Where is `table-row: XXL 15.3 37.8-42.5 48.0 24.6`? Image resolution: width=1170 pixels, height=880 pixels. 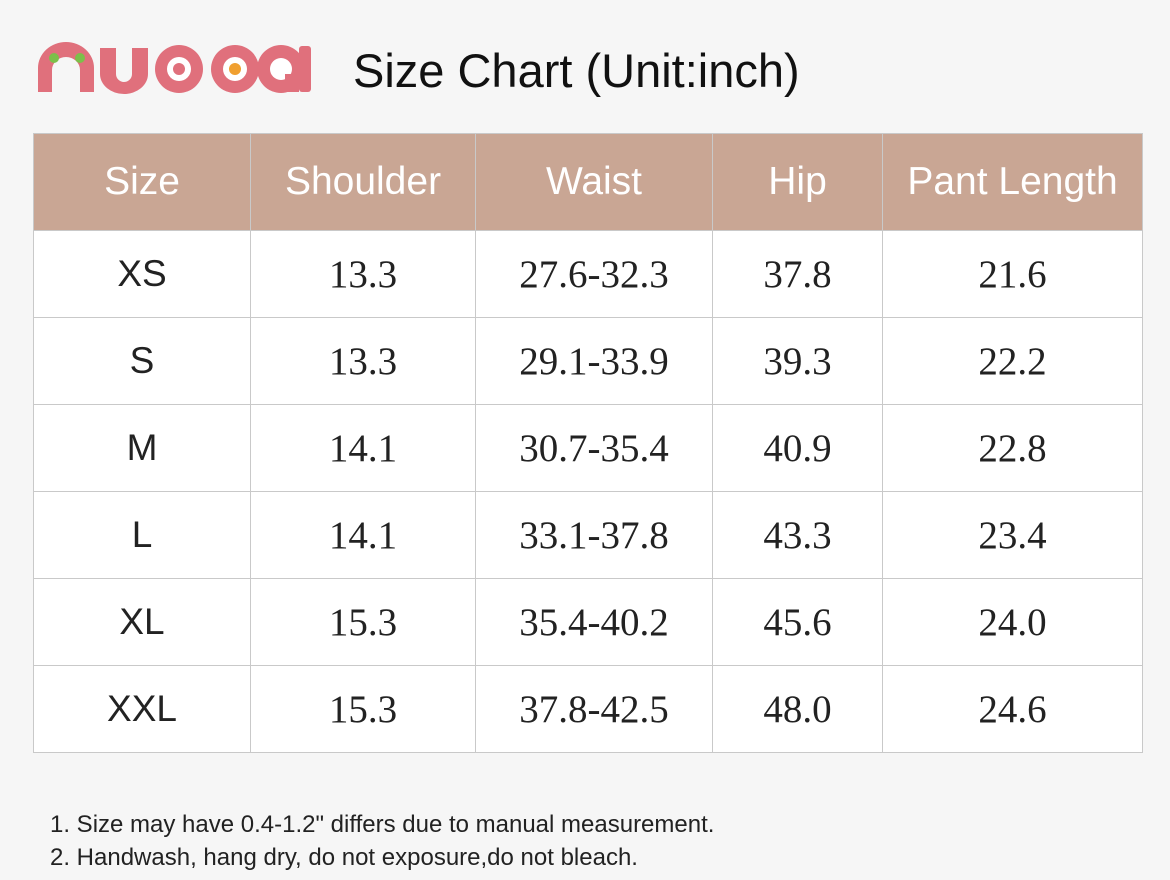 table-row: XXL 15.3 37.8-42.5 48.0 24.6 is located at coordinates (588, 709).